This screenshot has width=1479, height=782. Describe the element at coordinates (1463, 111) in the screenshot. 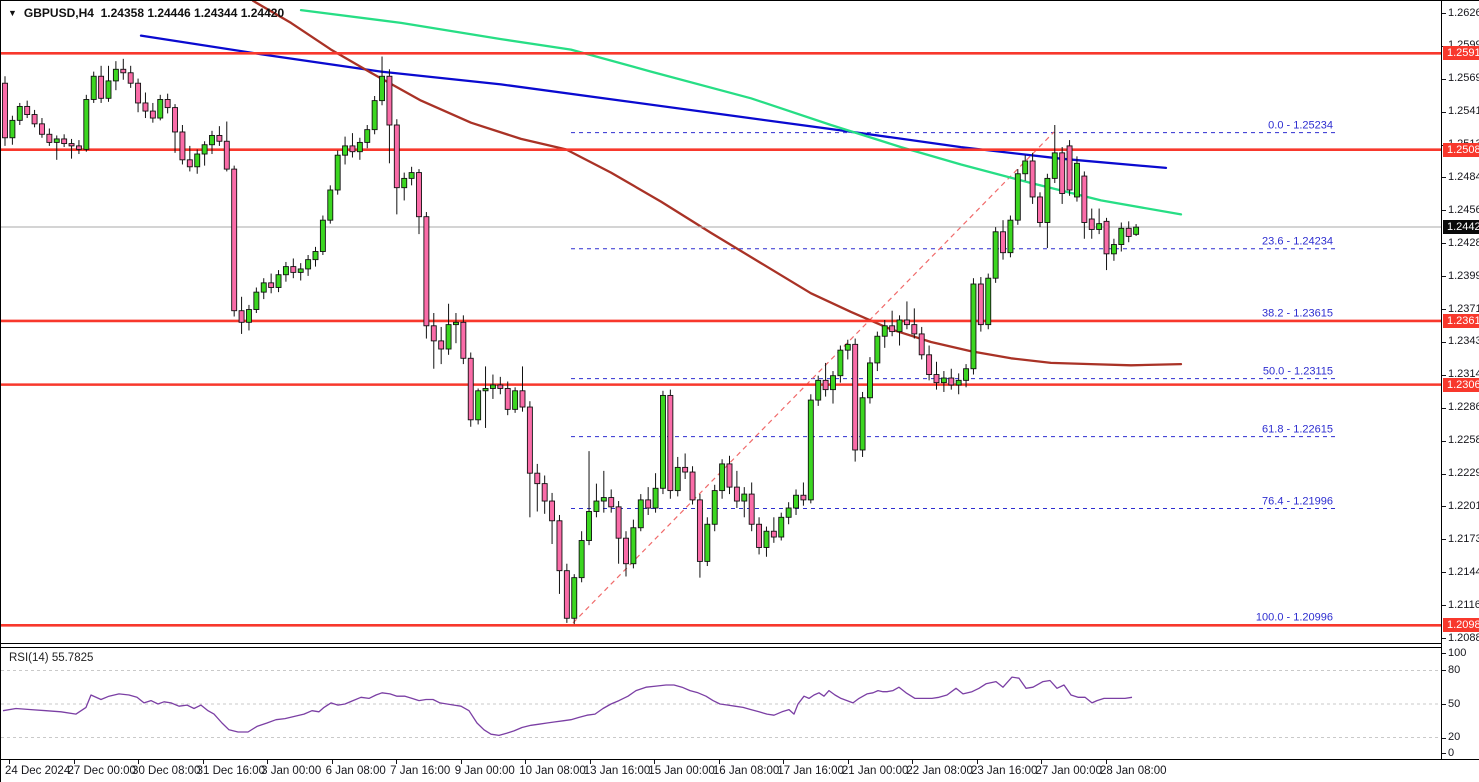

I see `price-tick-label: 1.25415` at that location.